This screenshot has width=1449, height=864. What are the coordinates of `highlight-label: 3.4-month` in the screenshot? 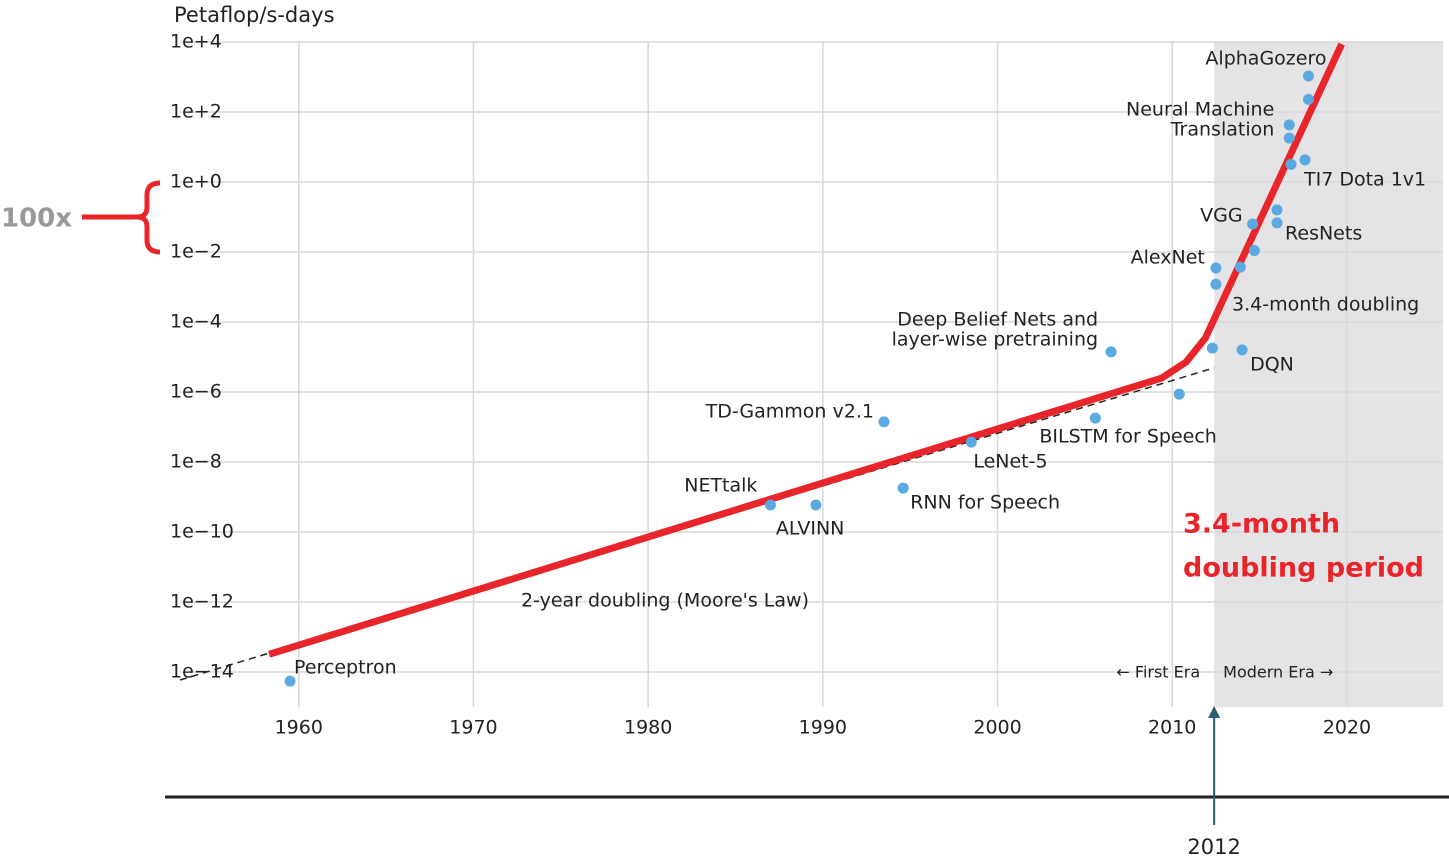 It's located at (1261, 524).